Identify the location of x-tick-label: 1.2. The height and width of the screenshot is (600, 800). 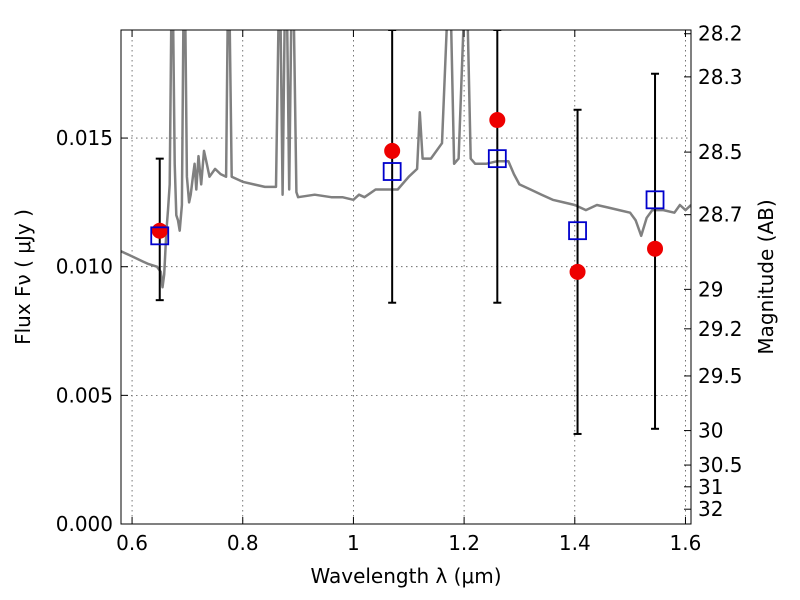
(464, 543).